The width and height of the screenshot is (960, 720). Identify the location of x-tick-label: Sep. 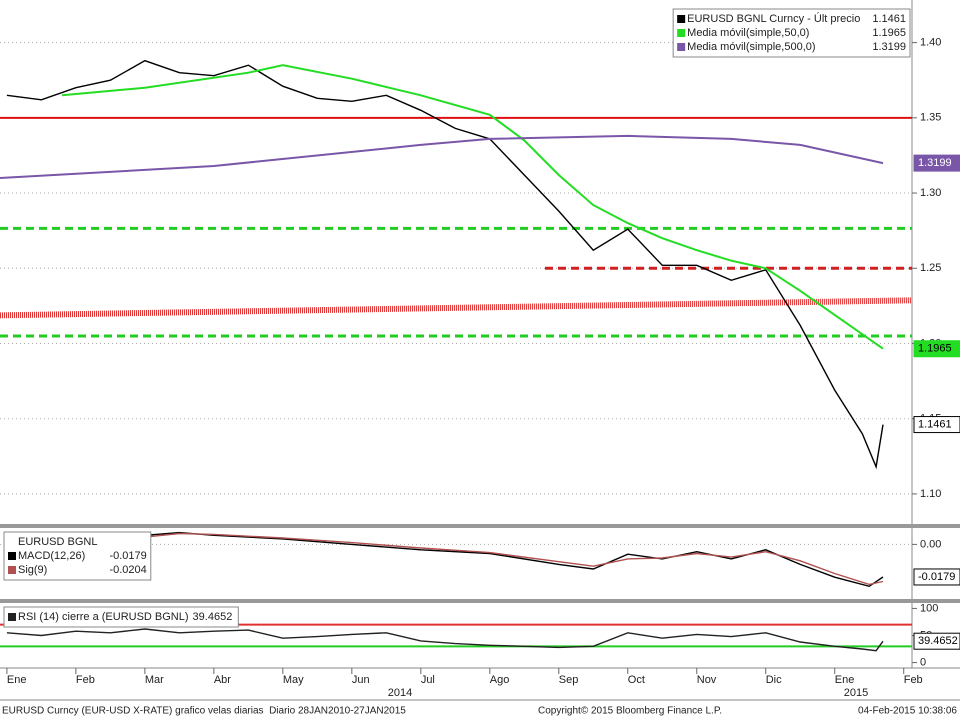
(569, 680).